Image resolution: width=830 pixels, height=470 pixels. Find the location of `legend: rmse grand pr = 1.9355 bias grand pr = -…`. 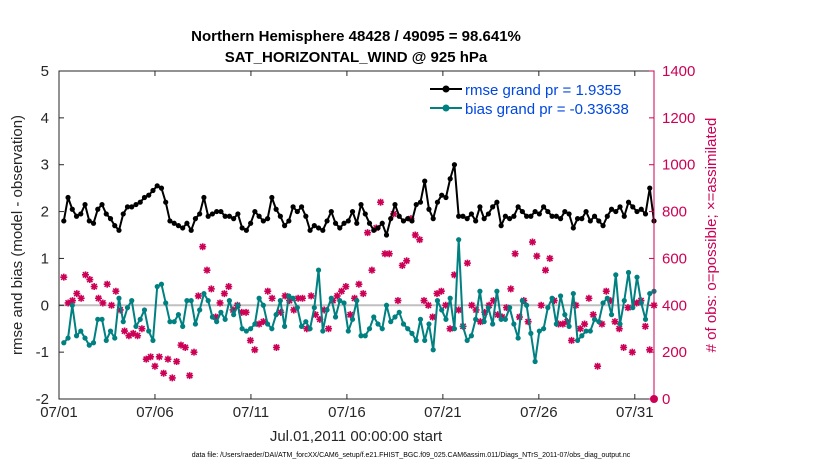

legend: rmse grand pr = 1.9355 bias grand pr = -… is located at coordinates (529, 100).